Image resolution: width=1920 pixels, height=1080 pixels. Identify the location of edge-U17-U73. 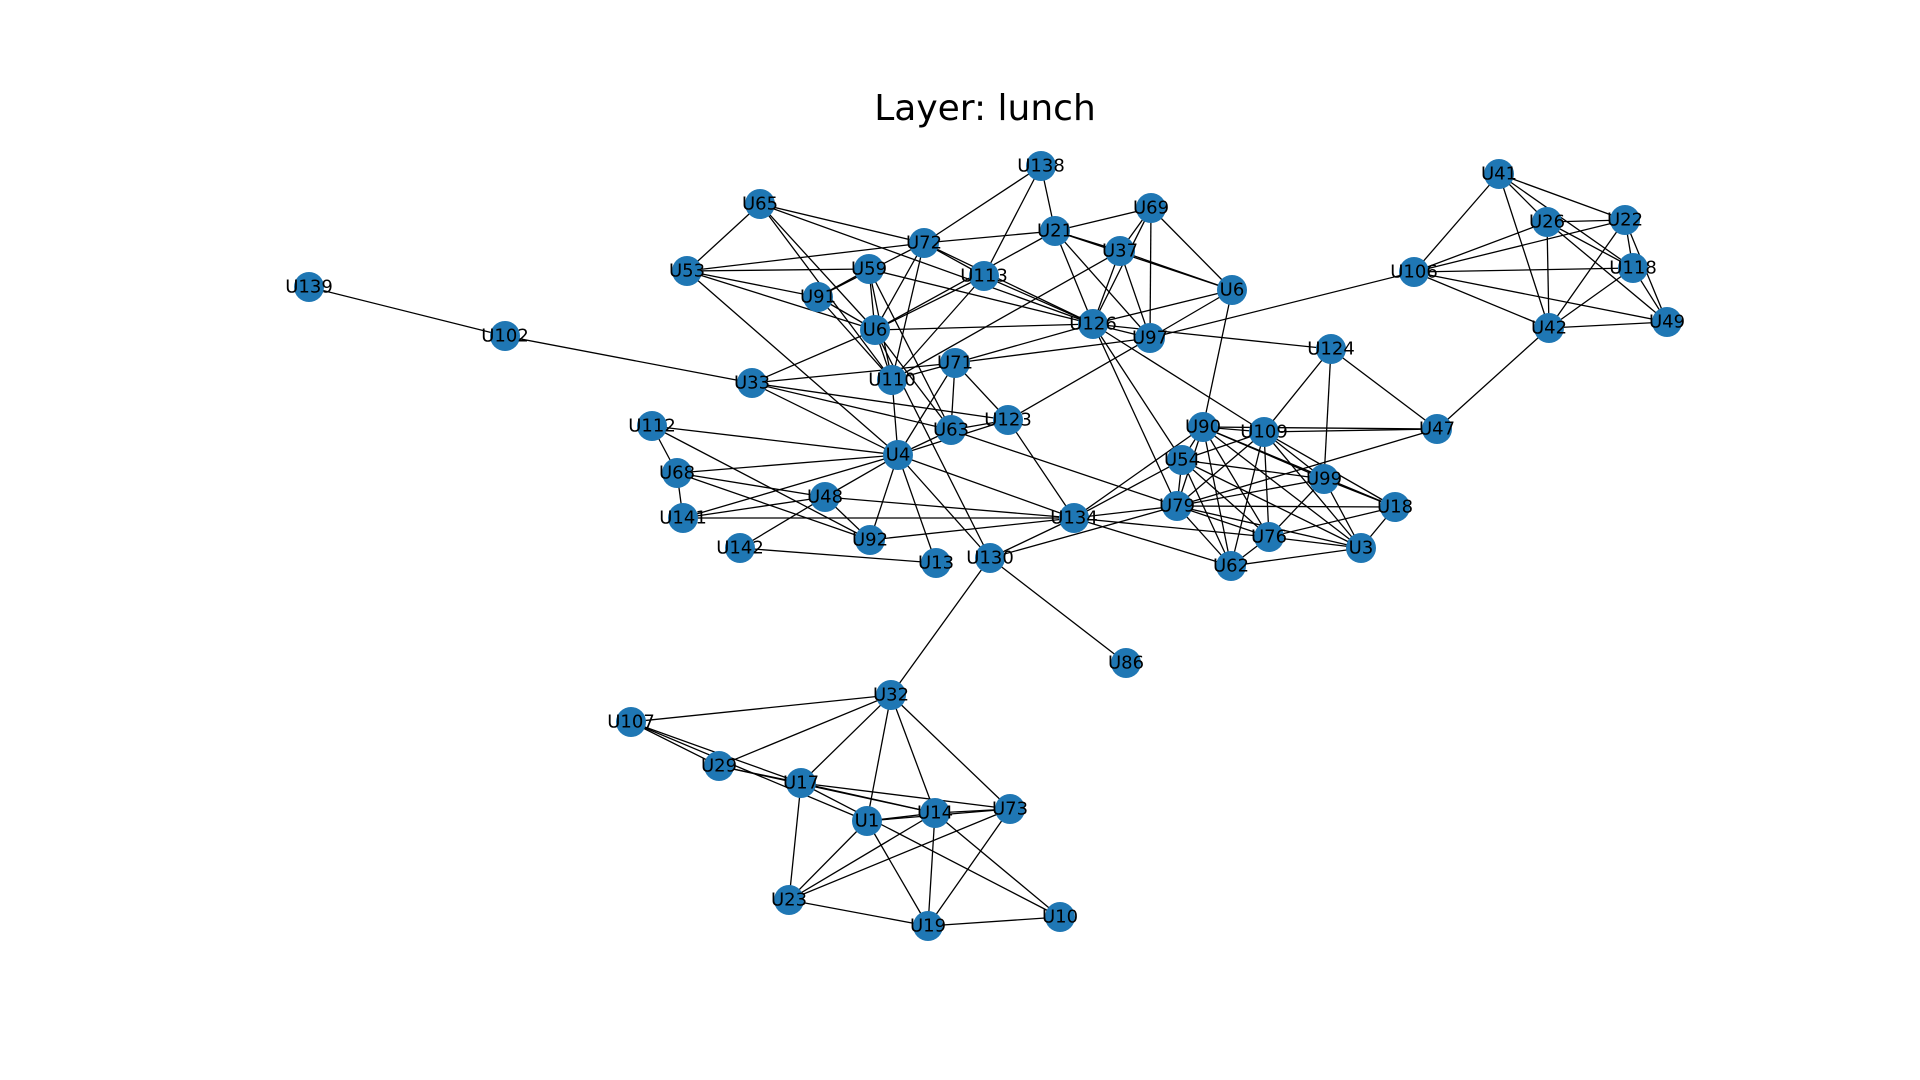
(905, 796).